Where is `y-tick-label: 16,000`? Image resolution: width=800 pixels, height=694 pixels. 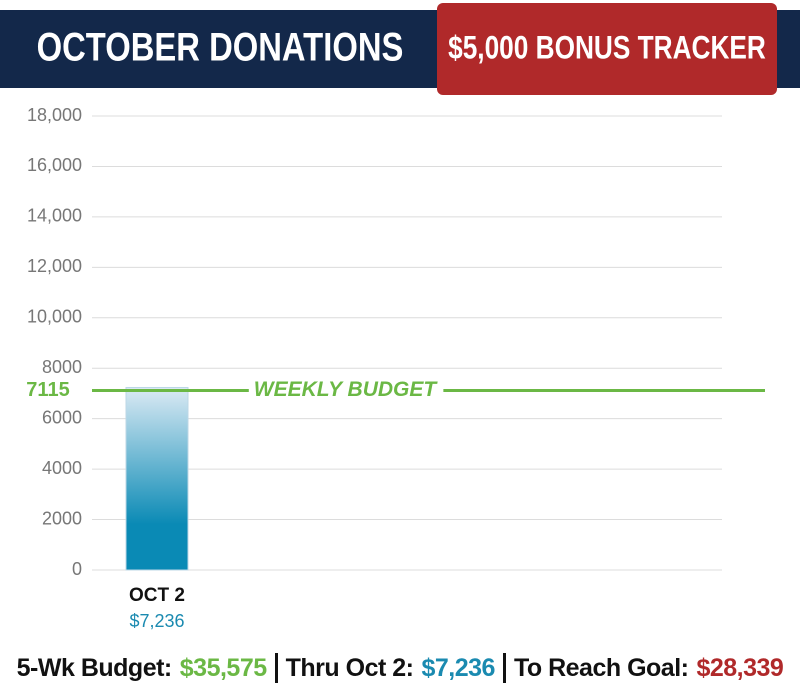 y-tick-label: 16,000 is located at coordinates (54, 165).